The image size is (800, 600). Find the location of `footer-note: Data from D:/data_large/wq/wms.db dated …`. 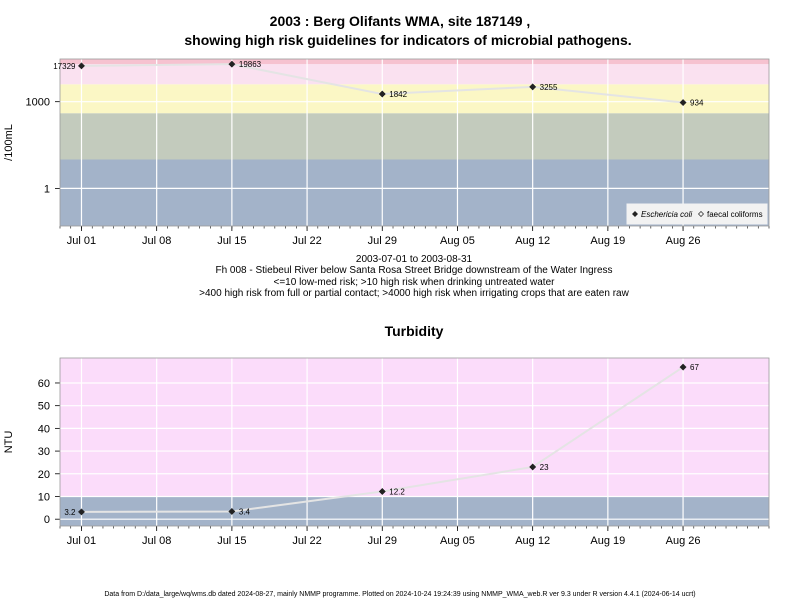

footer-note: Data from D:/data_large/wq/wms.db dated … is located at coordinates (399, 594).